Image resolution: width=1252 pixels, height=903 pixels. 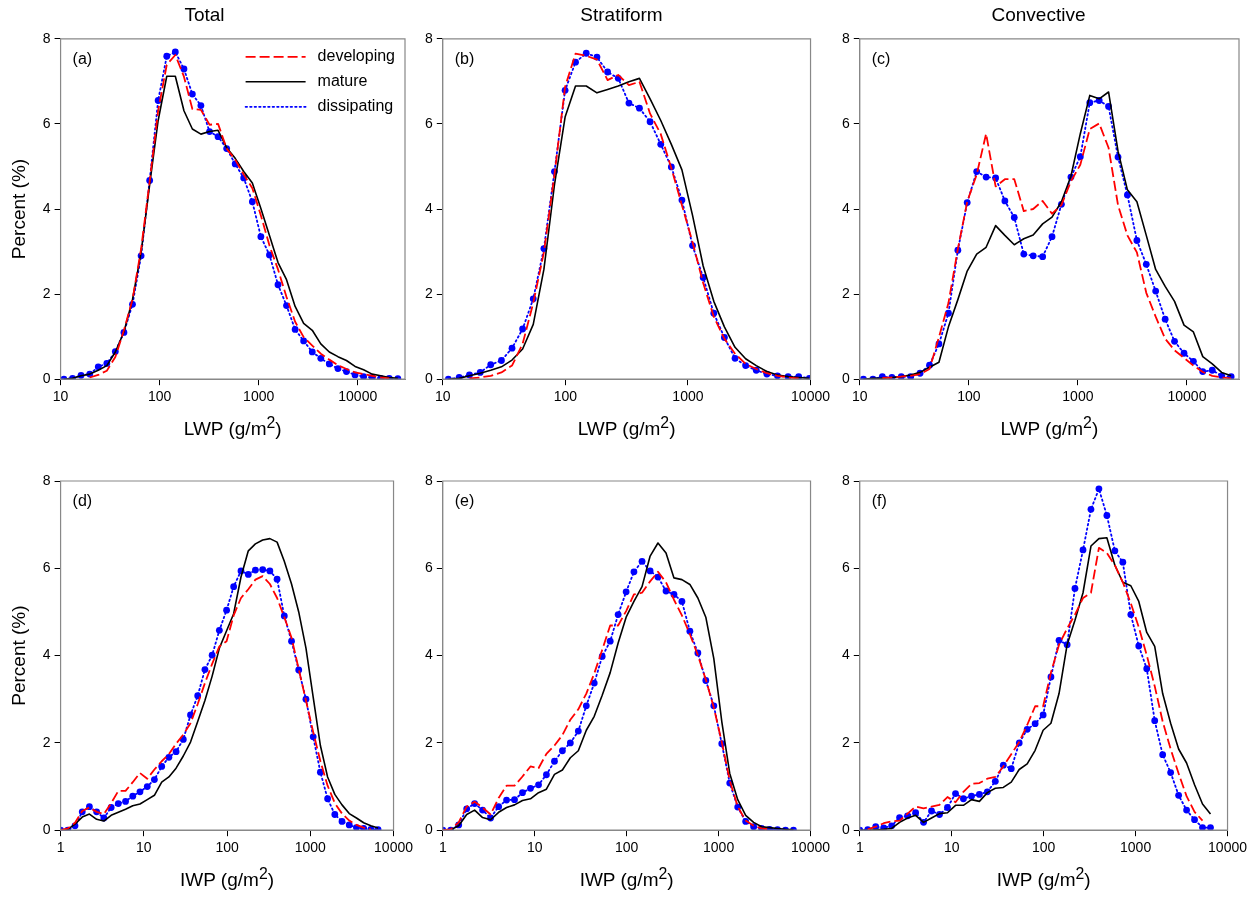 I want to click on annotation: (a), so click(x=82, y=59).